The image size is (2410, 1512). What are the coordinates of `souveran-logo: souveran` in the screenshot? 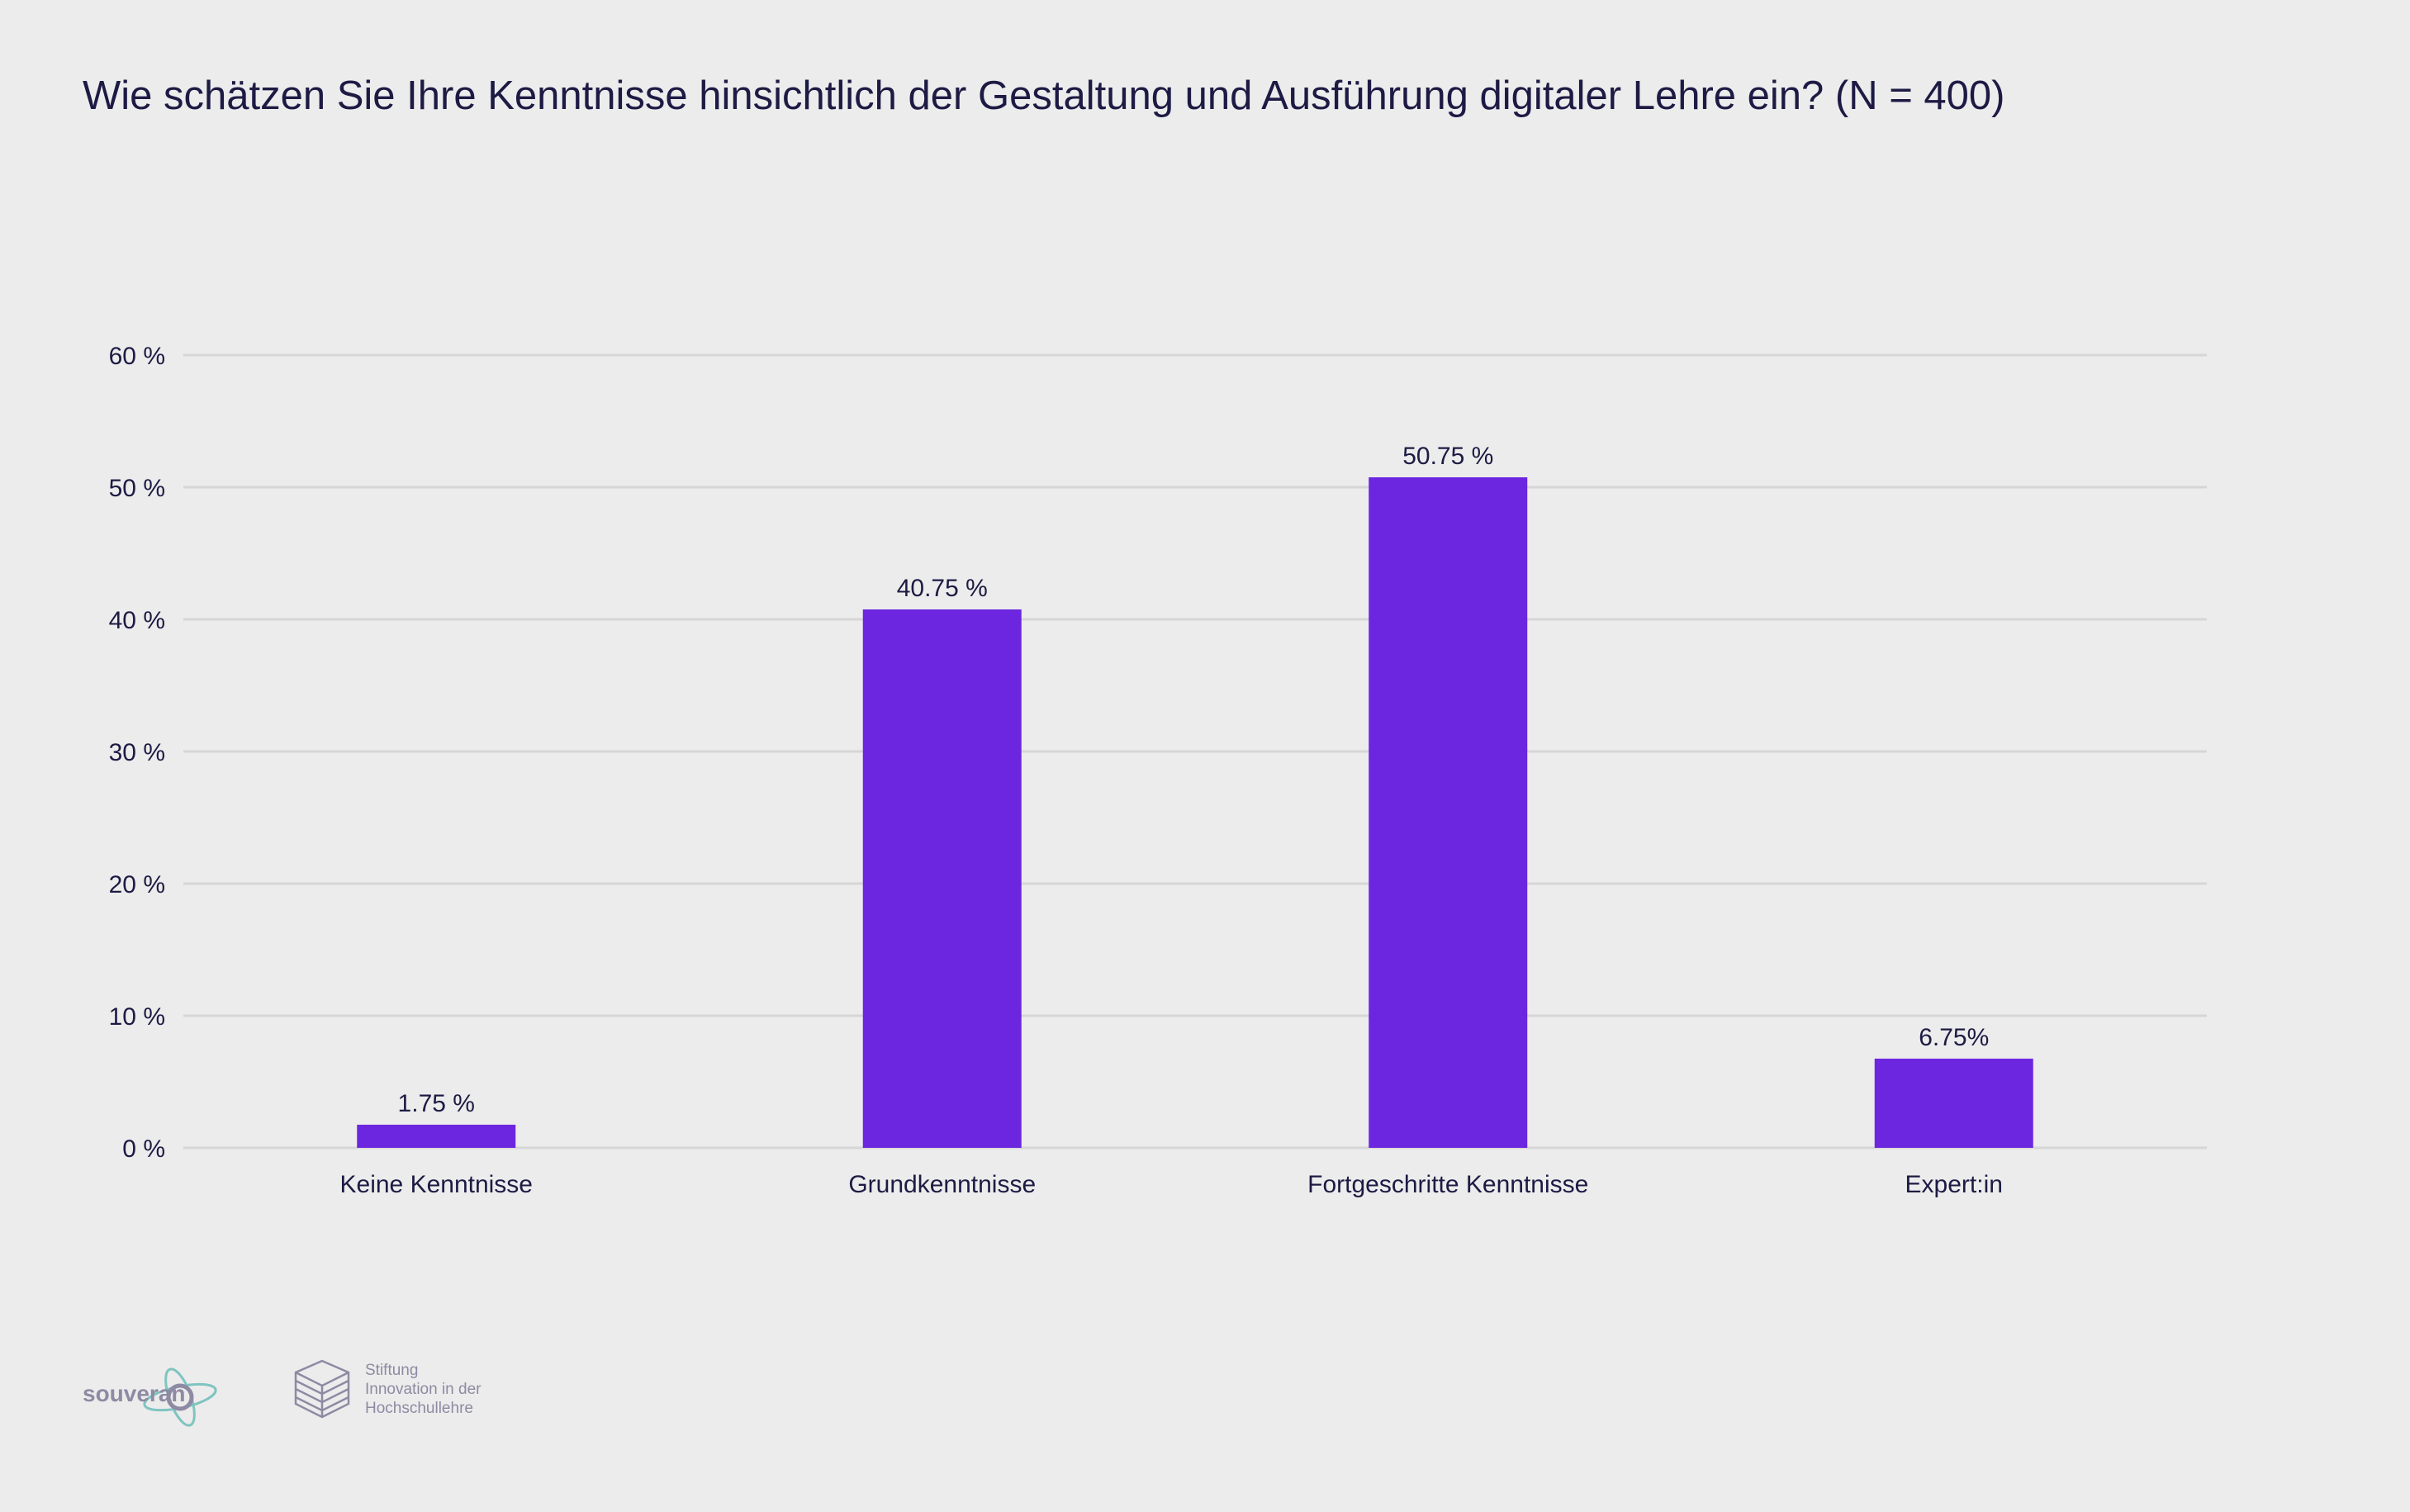 It's located at (159, 1395).